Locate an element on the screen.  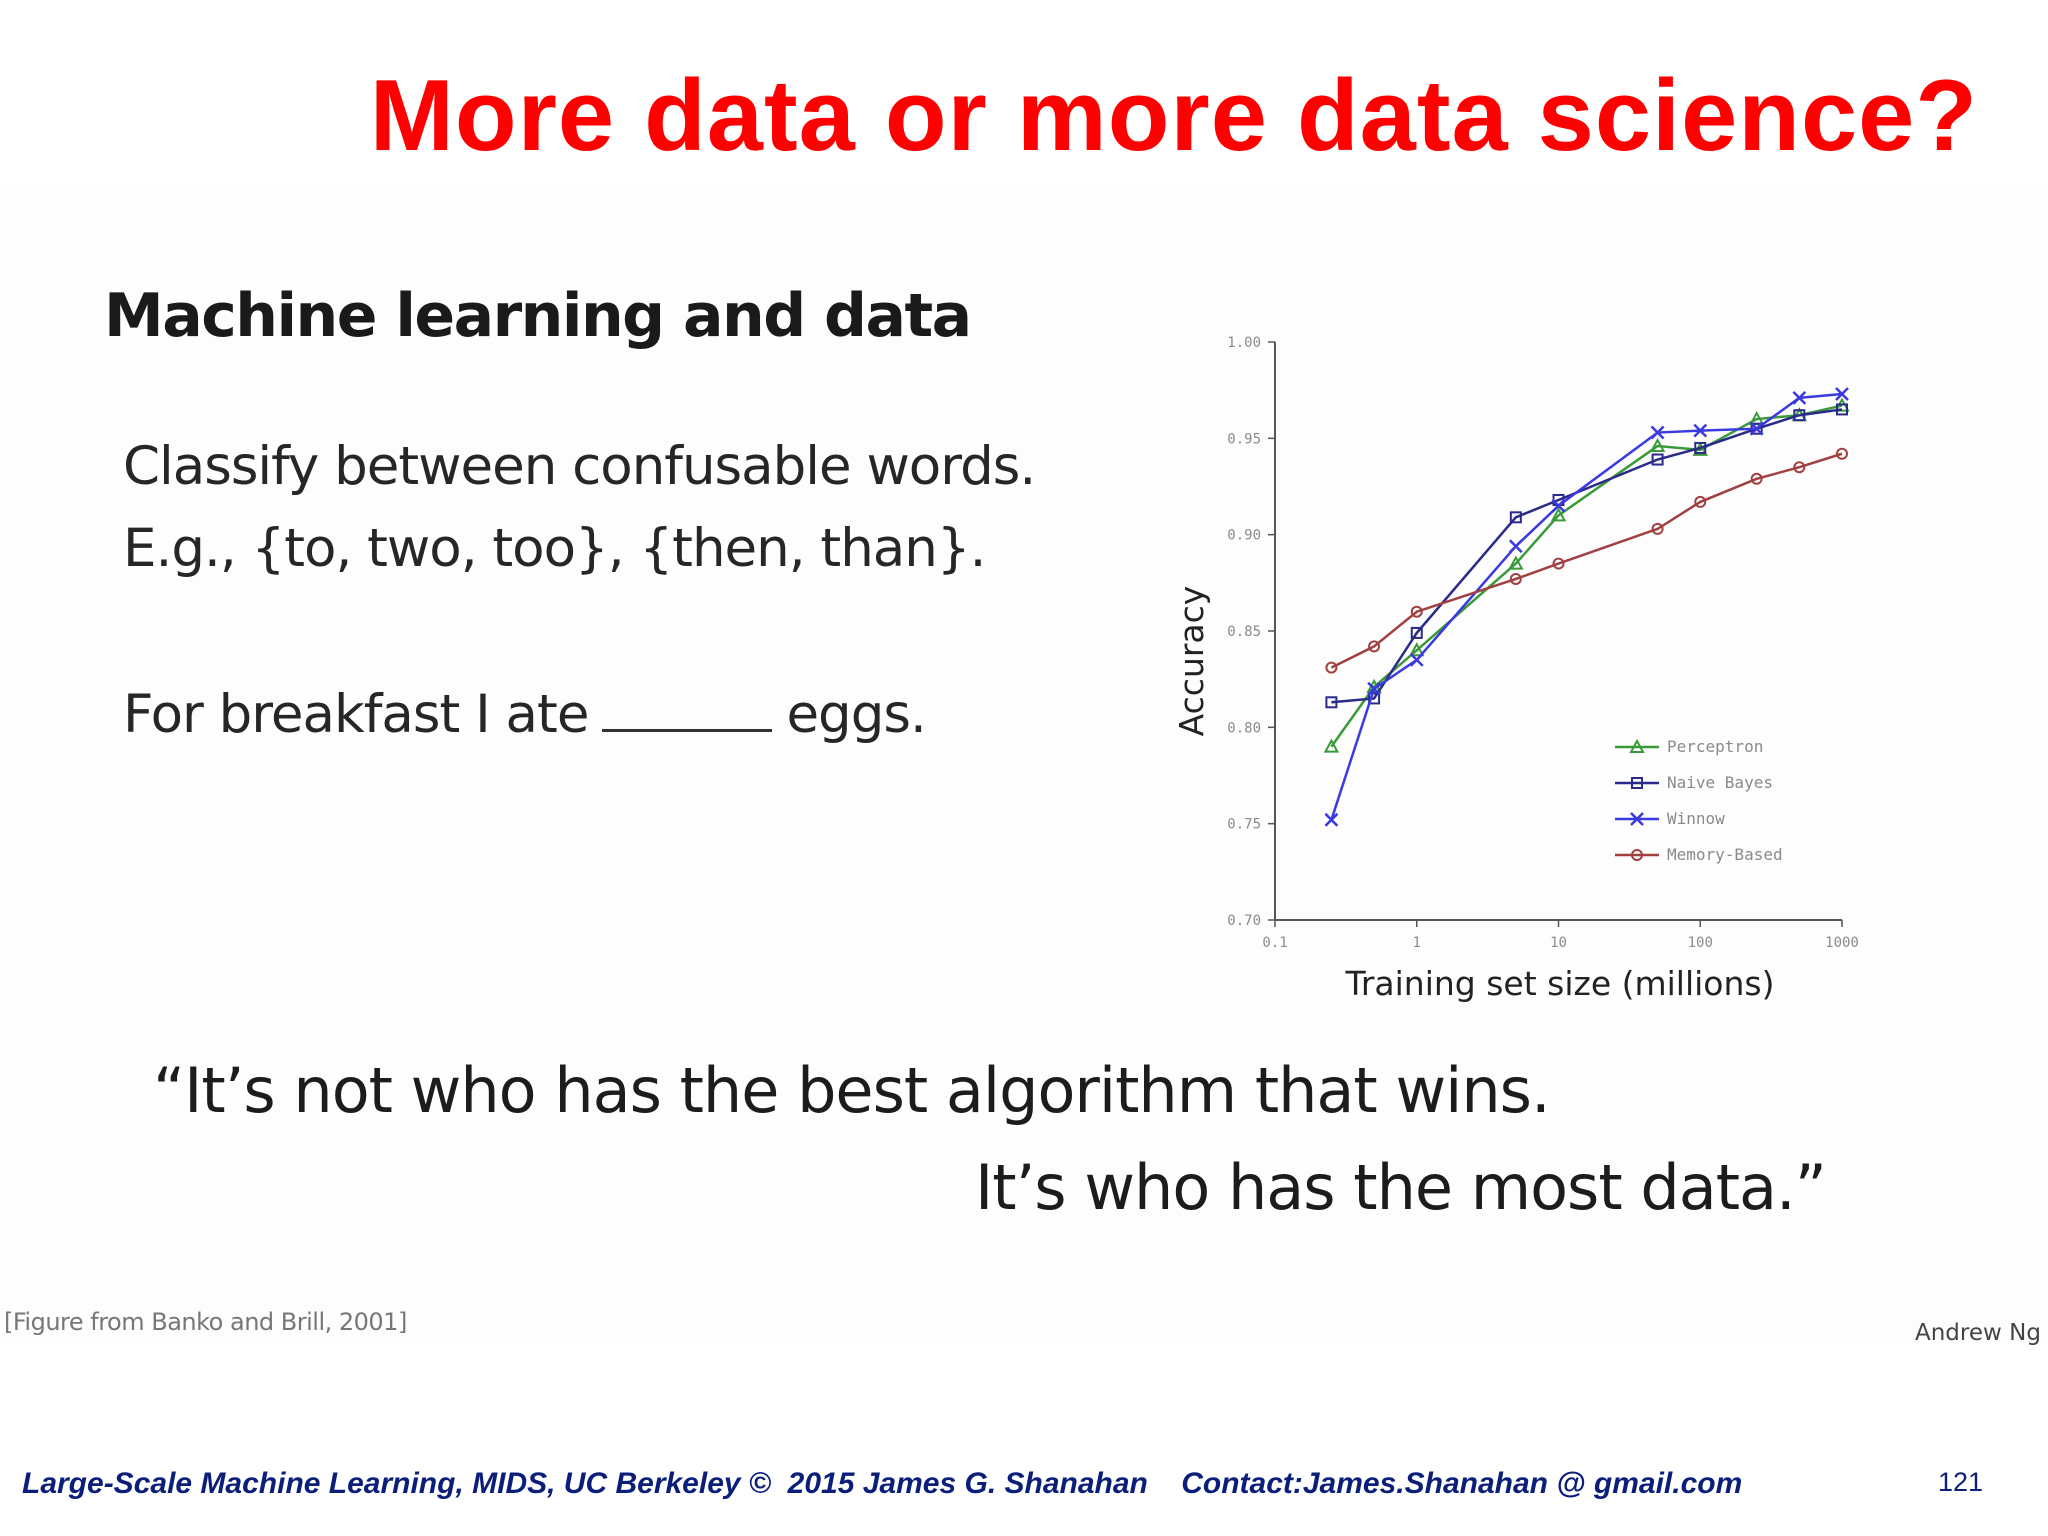
y-tick-label: 0.80 is located at coordinates (1244, 728).